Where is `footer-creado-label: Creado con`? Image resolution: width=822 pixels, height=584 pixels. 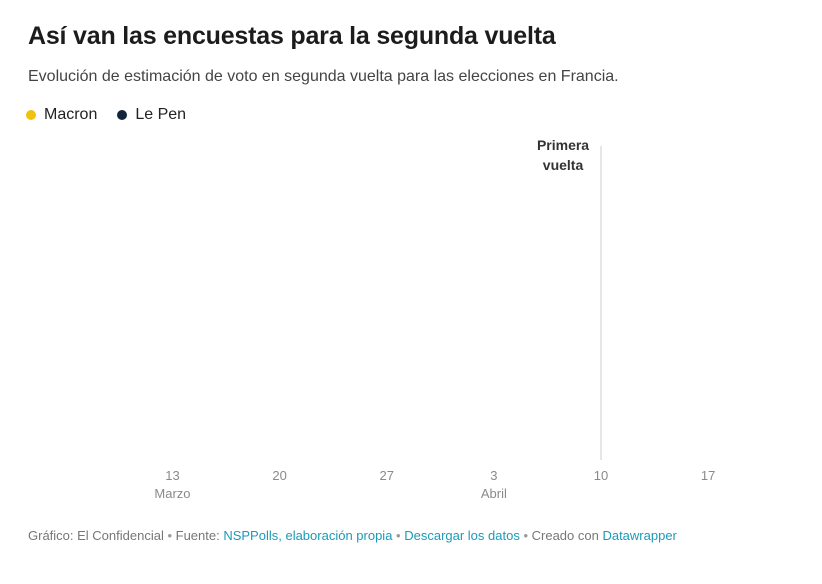 footer-creado-label: Creado con is located at coordinates (567, 535).